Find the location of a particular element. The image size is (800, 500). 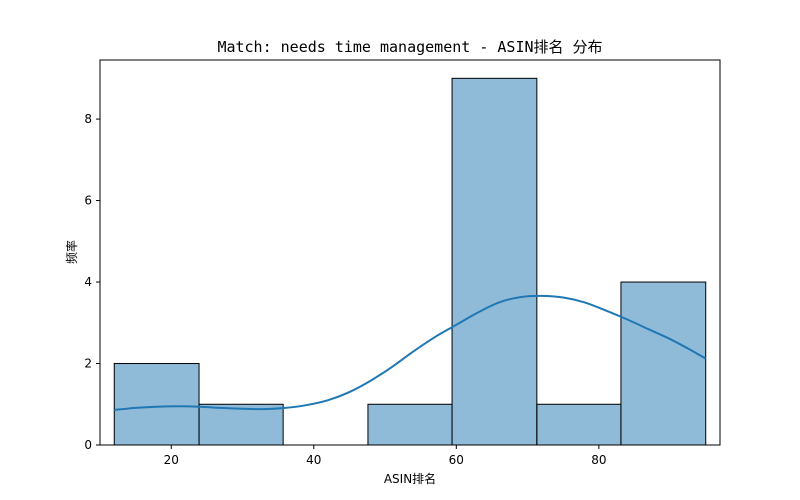

x-tick-label-40: 40 is located at coordinates (313, 460).